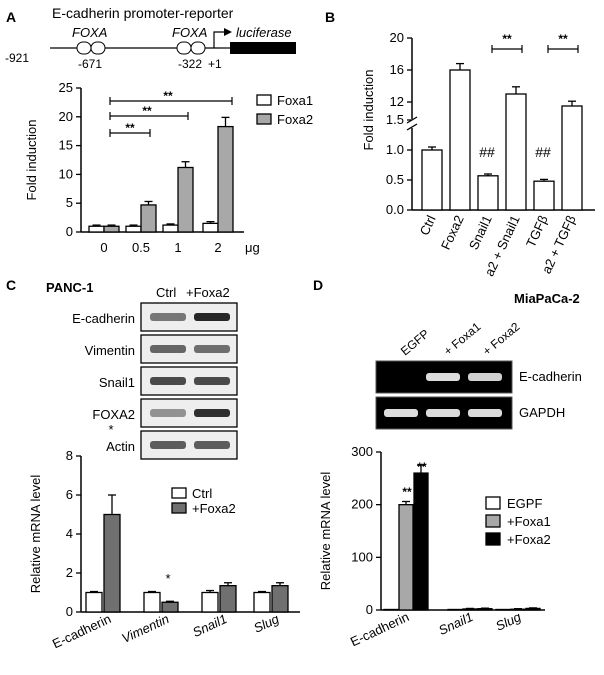 The height and width of the screenshot is (675, 604). I want to click on chart-a-y-tick-label: 5, so click(69, 202).